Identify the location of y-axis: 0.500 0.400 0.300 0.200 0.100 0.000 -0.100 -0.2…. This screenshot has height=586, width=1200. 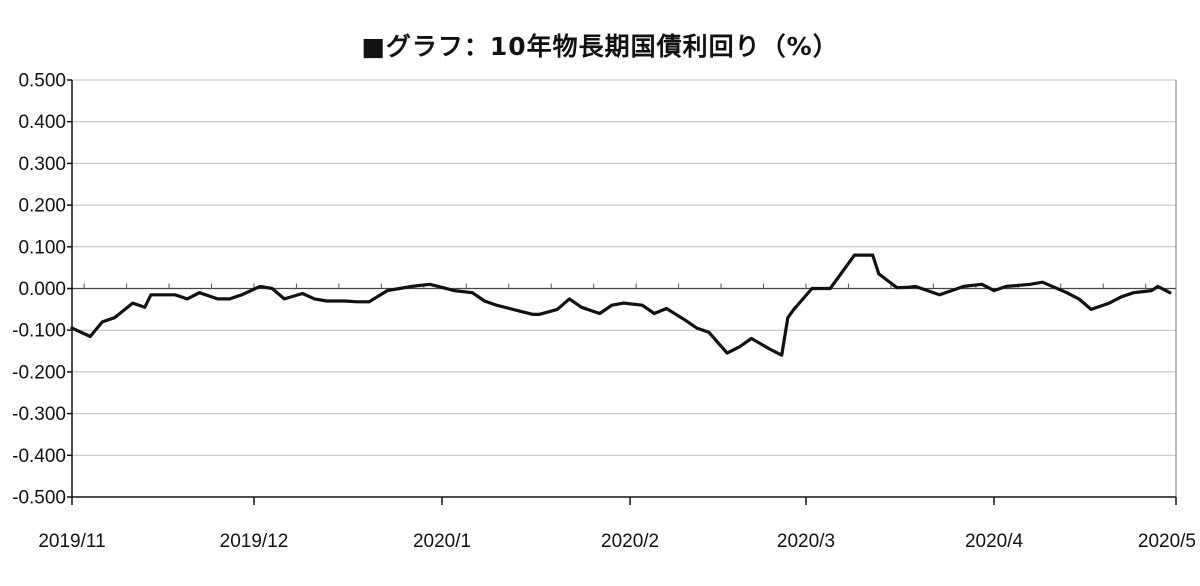
(42, 290).